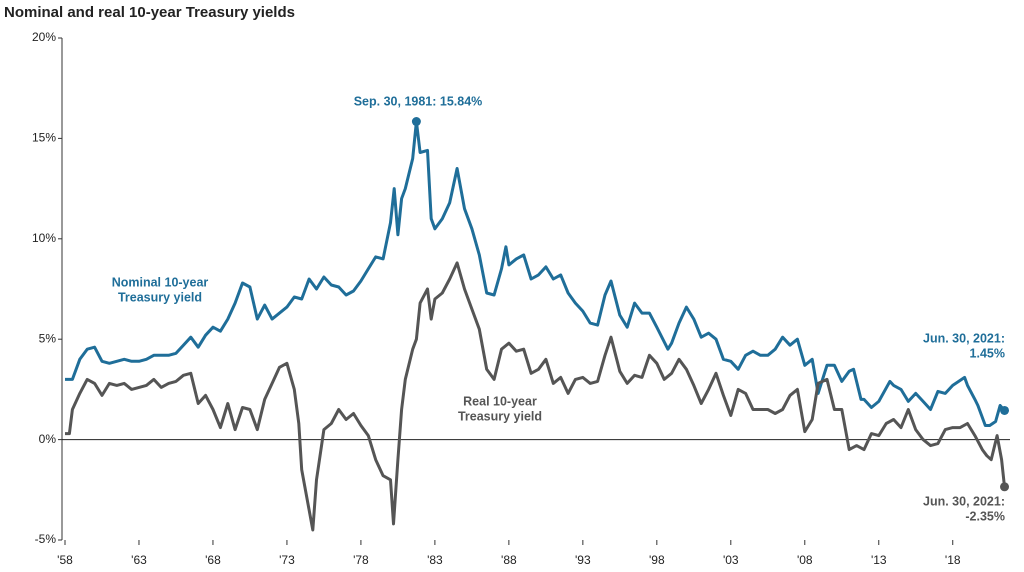 This screenshot has width=1024, height=572. Describe the element at coordinates (46, 539) in the screenshot. I see `y-tick-label: -5%` at that location.